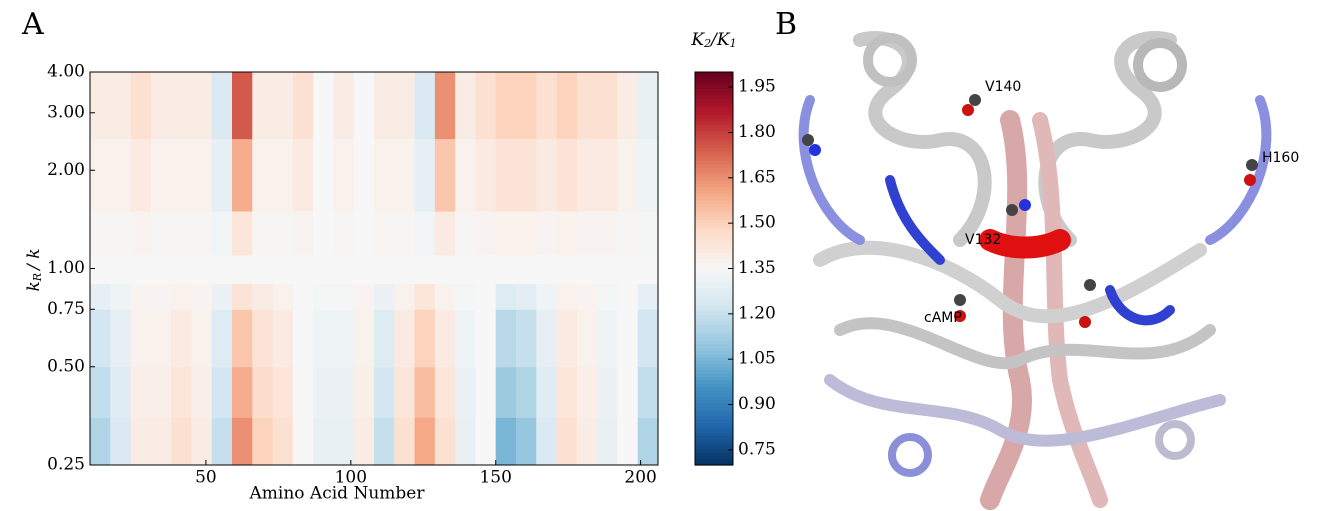 Image resolution: width=1322 pixels, height=511 pixels. What do you see at coordinates (206, 478) in the screenshot?
I see `x-tick-label: 50` at bounding box center [206, 478].